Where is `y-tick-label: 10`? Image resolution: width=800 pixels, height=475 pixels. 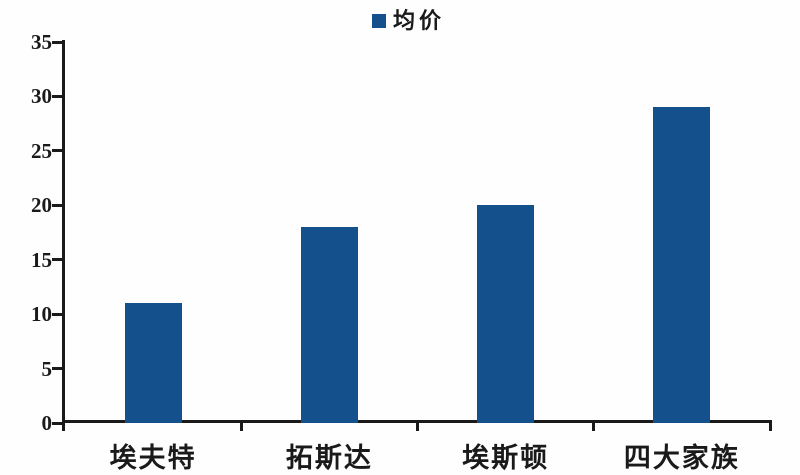 y-tick-label: 10 is located at coordinates (41, 314).